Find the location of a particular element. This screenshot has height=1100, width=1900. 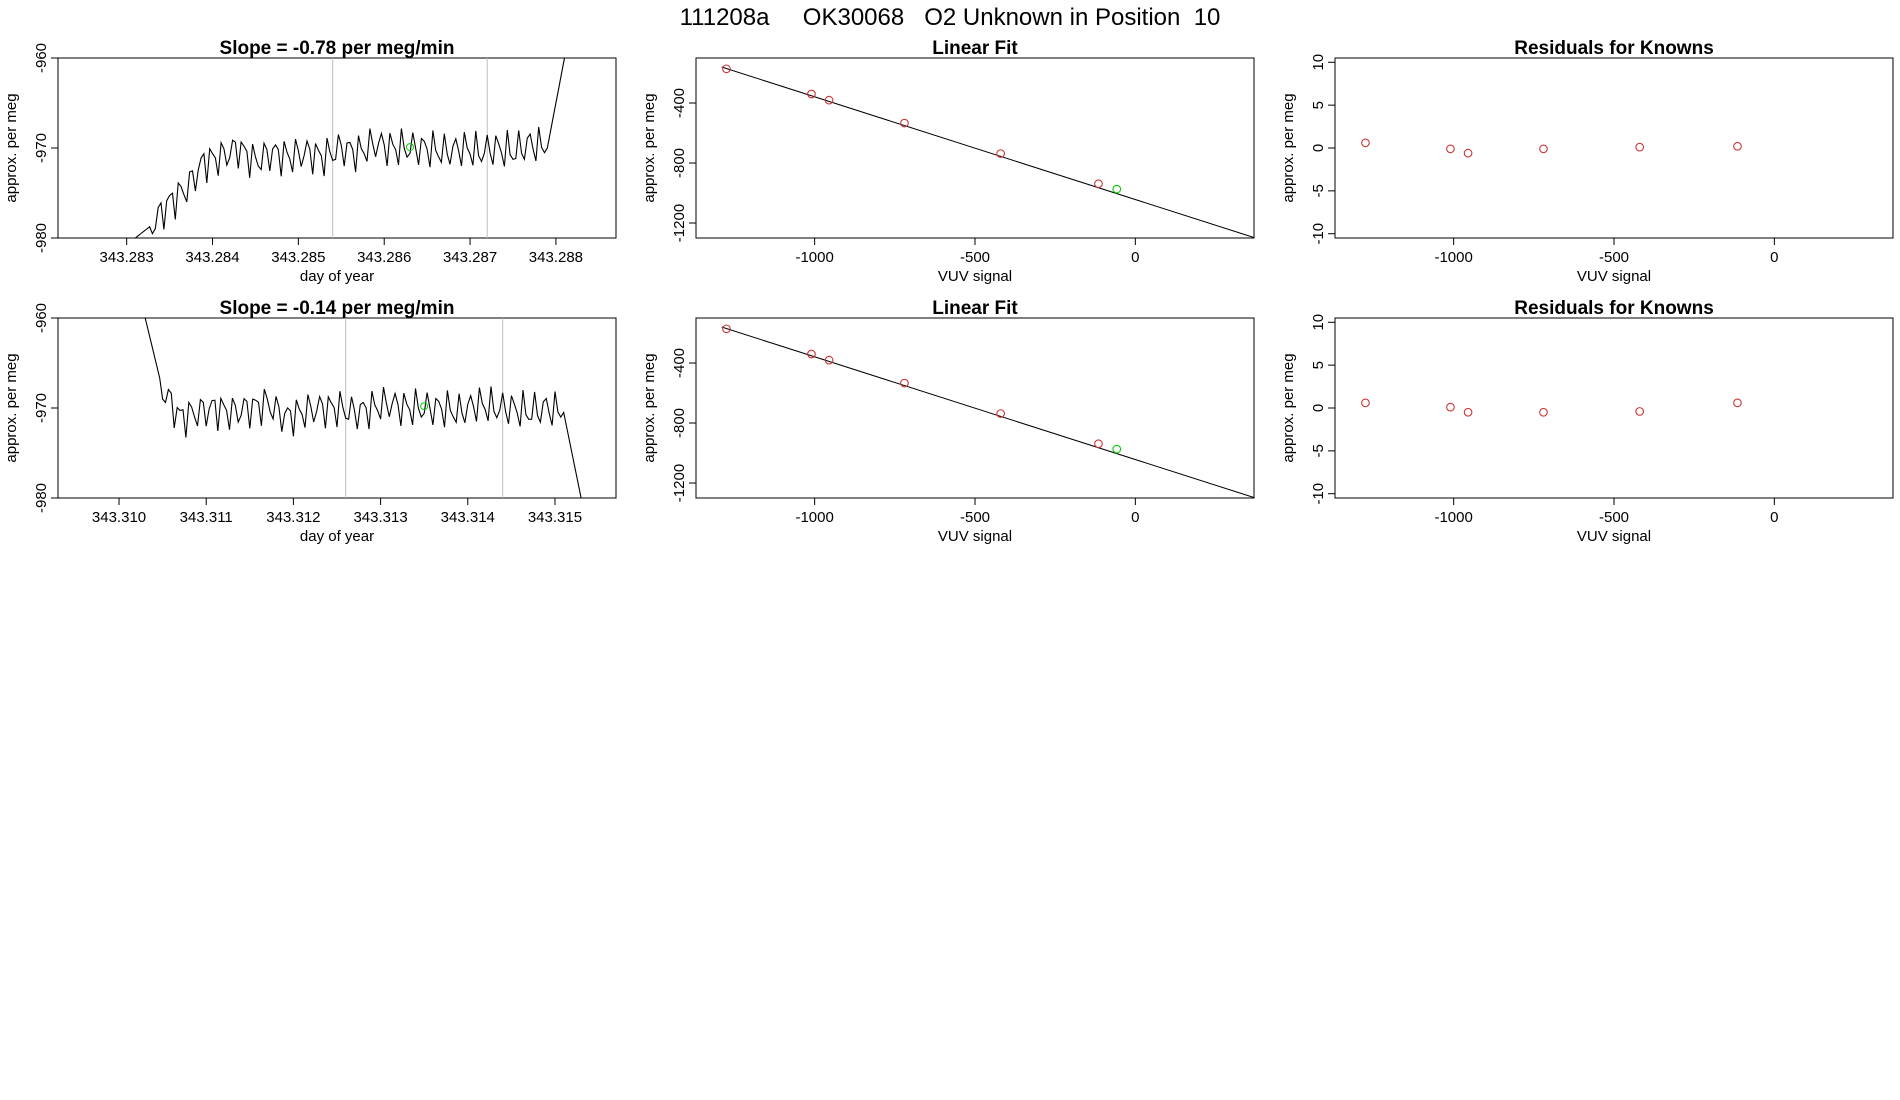

x-tick-label: 343.285 is located at coordinates (298, 257).